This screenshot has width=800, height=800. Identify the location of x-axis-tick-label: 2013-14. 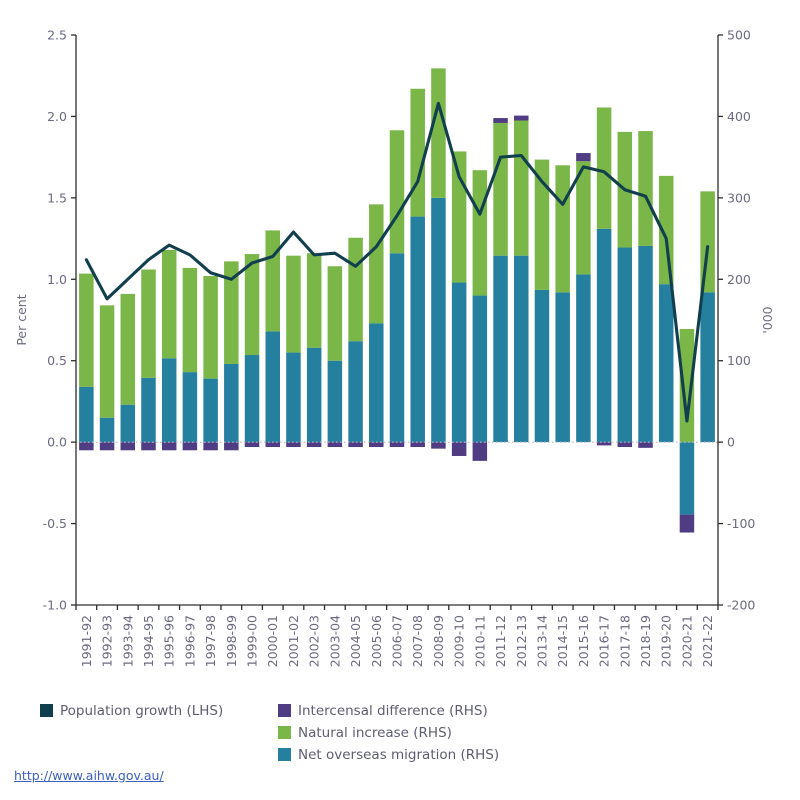
(541, 641).